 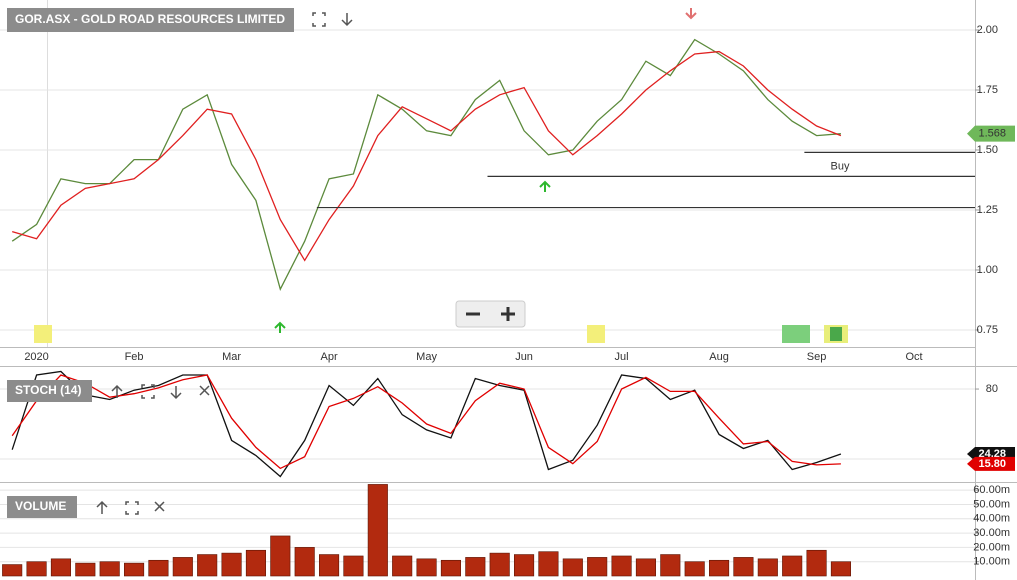 What do you see at coordinates (991, 547) in the screenshot?
I see `y-tick-label: 20.00m` at bounding box center [991, 547].